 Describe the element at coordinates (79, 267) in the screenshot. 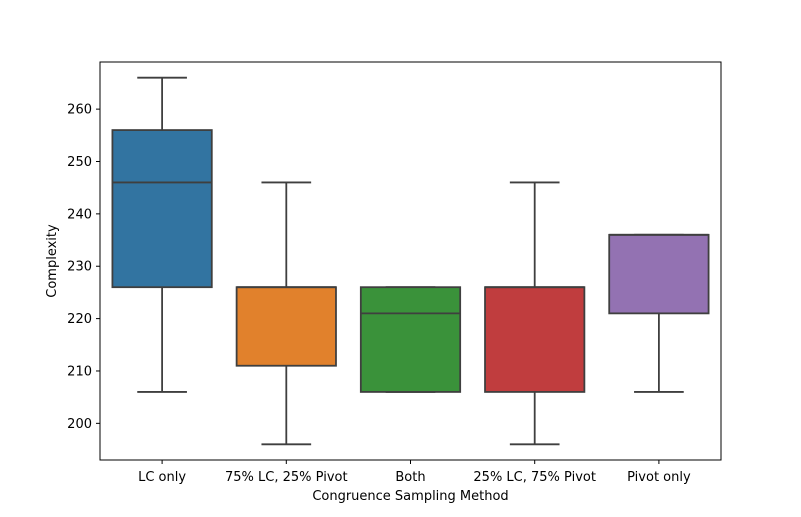

I see `y-tick-label: 230` at that location.